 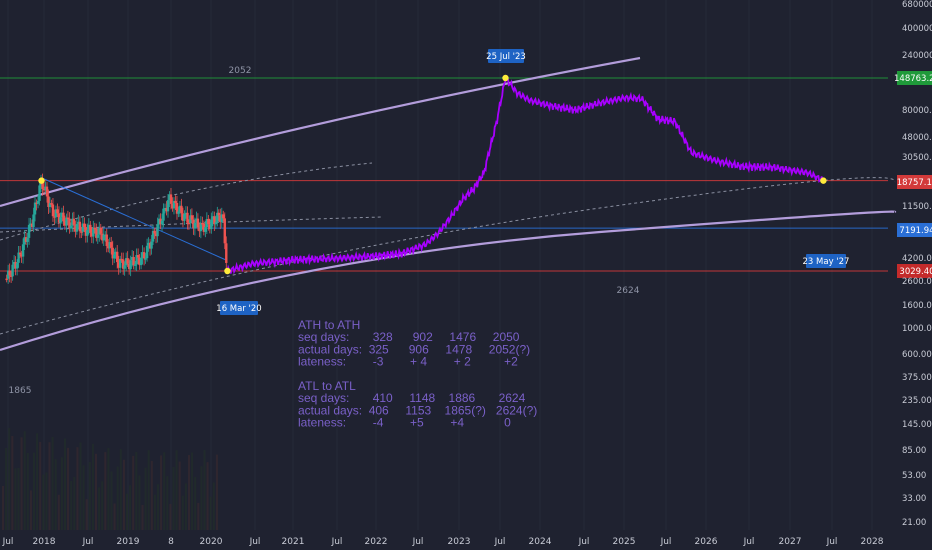 I want to click on cycle-annotation: 2052, so click(x=240, y=71).